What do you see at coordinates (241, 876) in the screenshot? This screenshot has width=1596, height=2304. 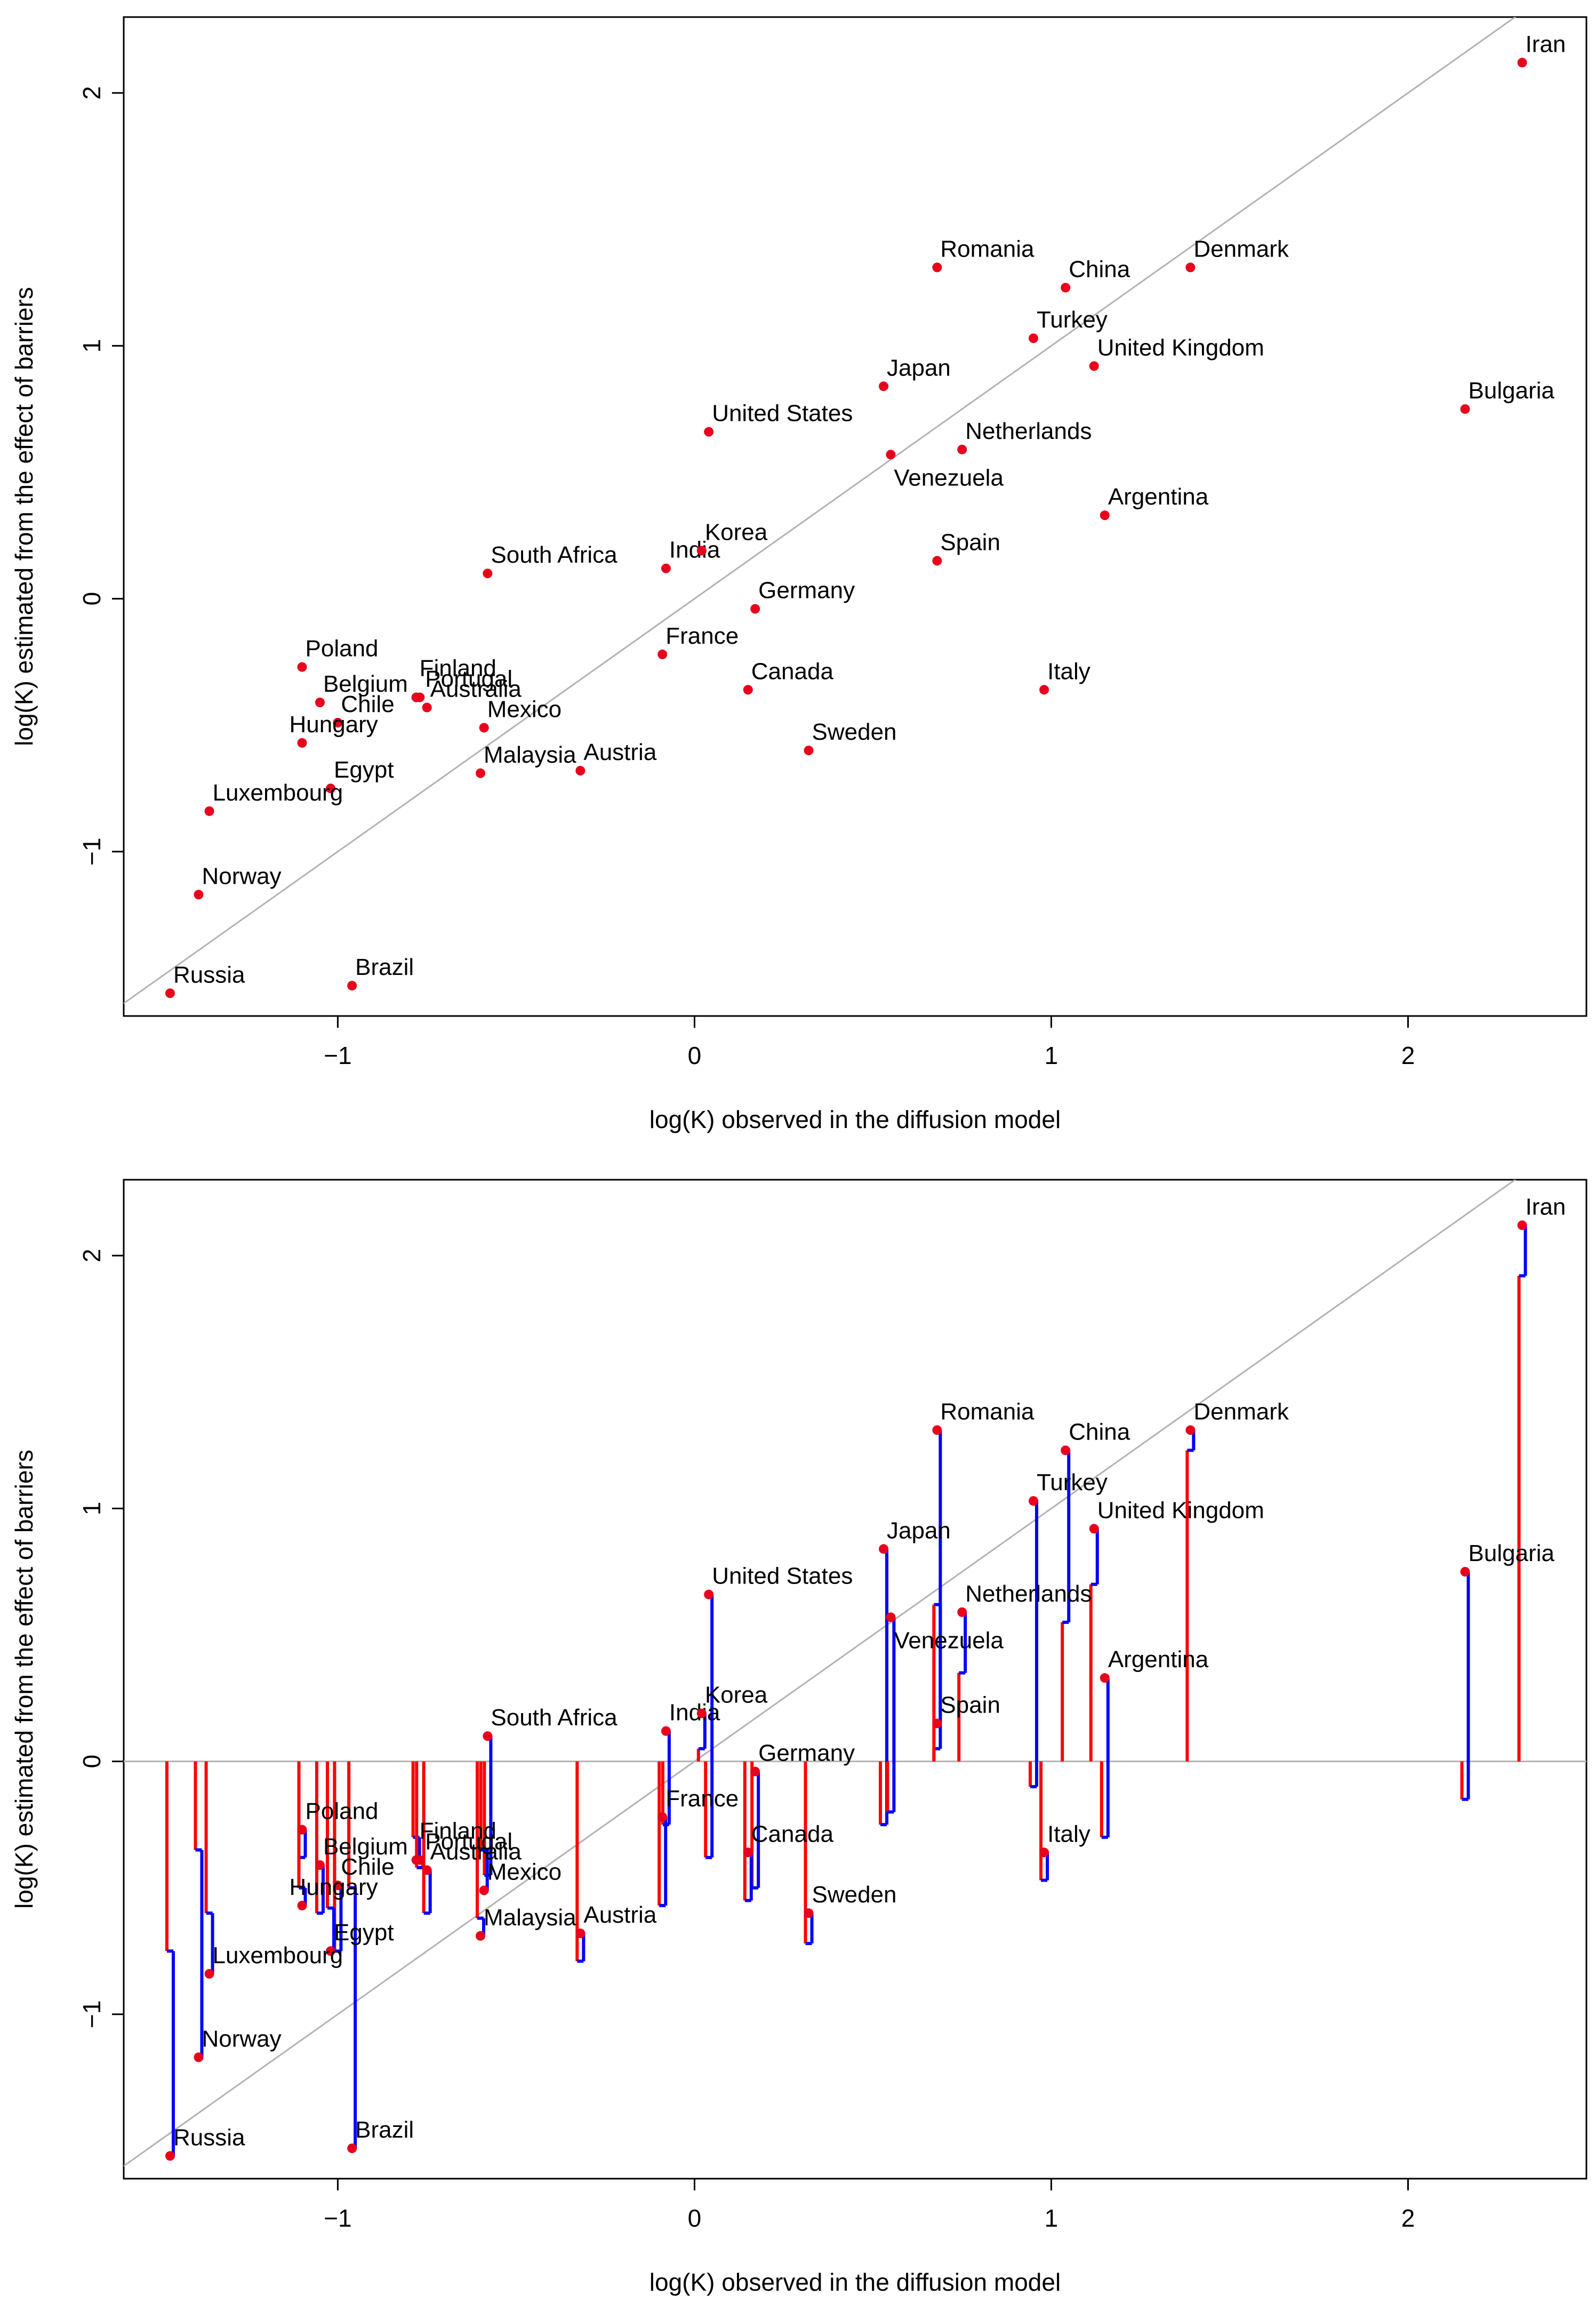 I see `label-norway: Norway` at bounding box center [241, 876].